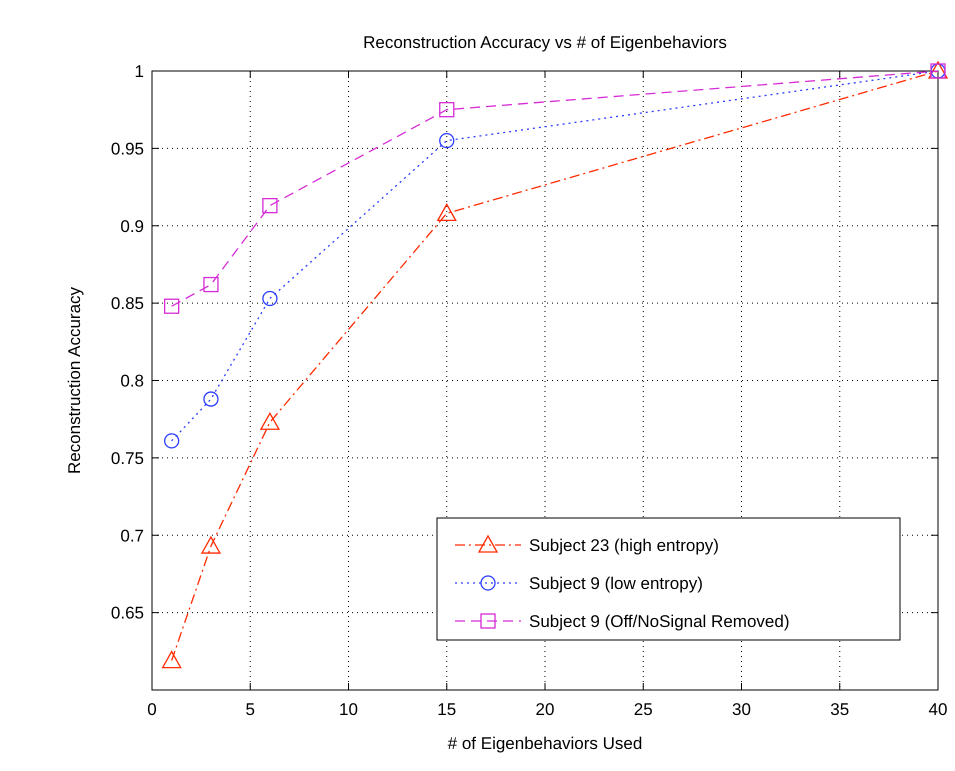  What do you see at coordinates (446, 709) in the screenshot?
I see `x-tick-label: 15` at bounding box center [446, 709].